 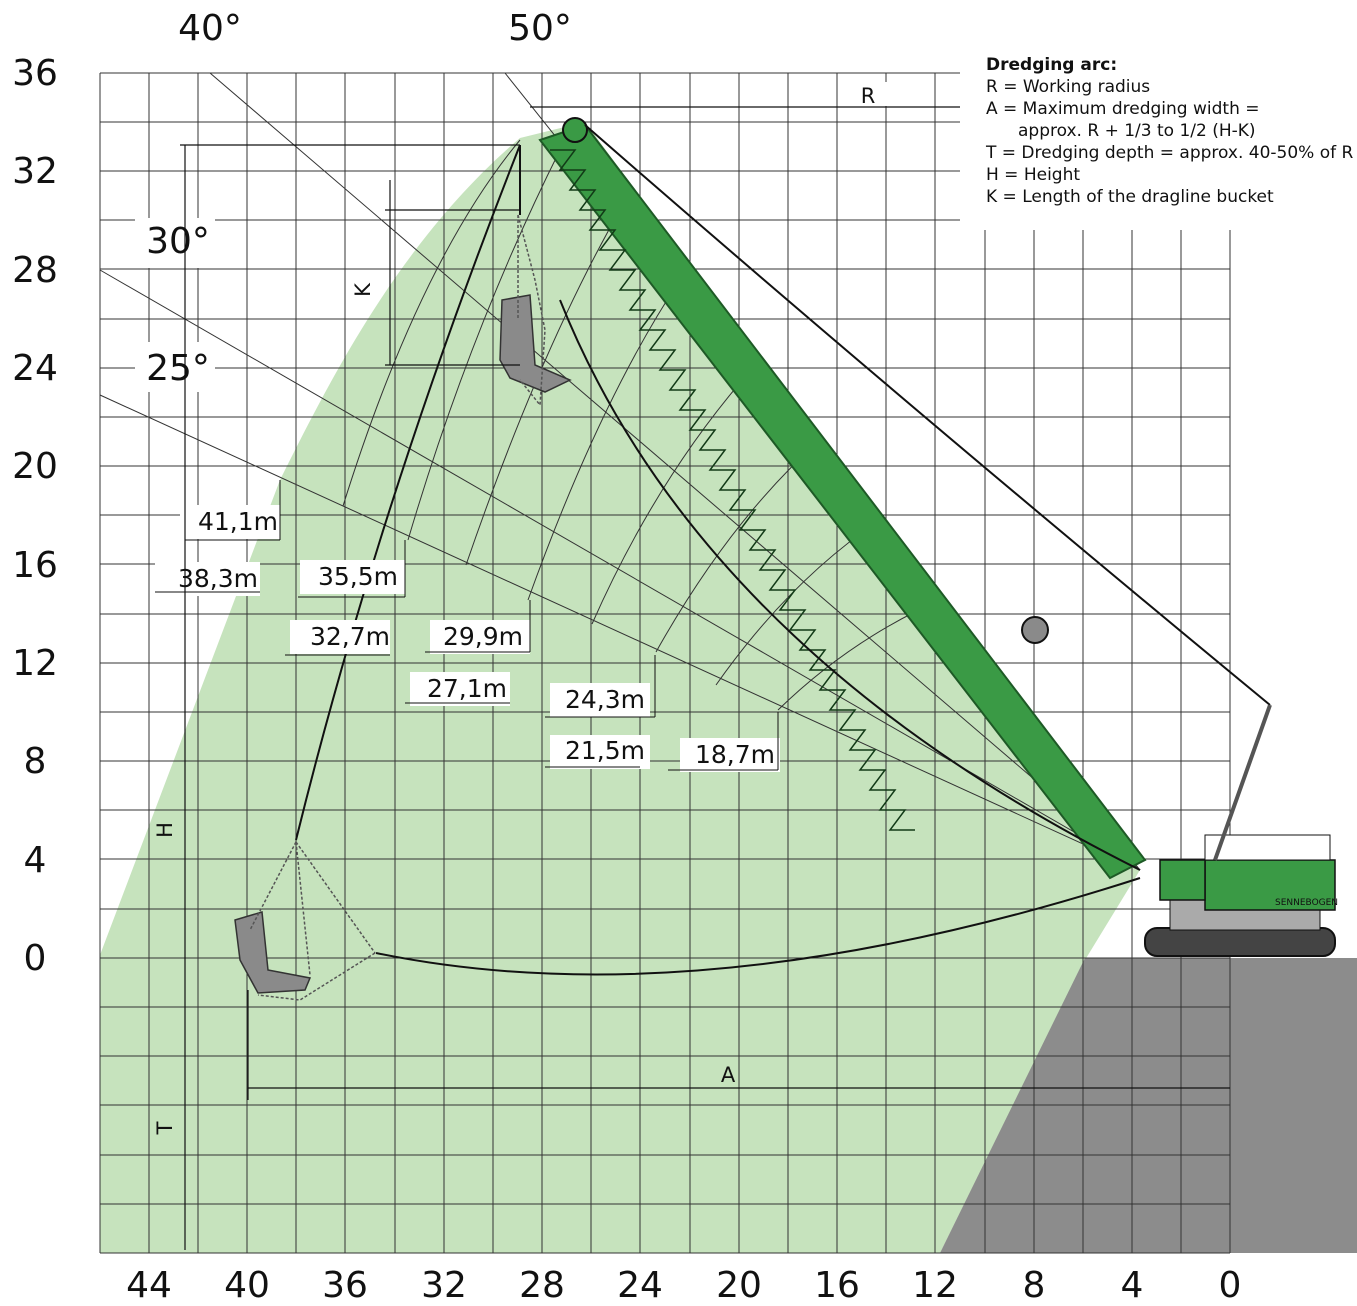 What do you see at coordinates (35, 860) in the screenshot?
I see `y-tick-4: 4` at bounding box center [35, 860].